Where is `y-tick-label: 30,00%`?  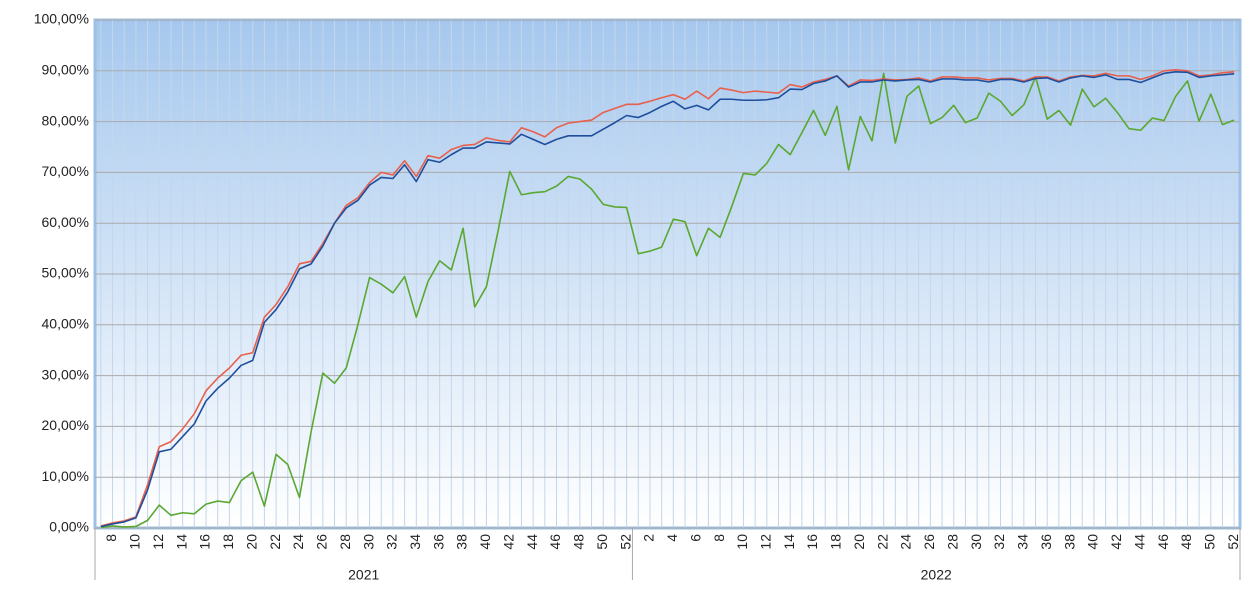 y-tick-label: 30,00% is located at coordinates (65, 374).